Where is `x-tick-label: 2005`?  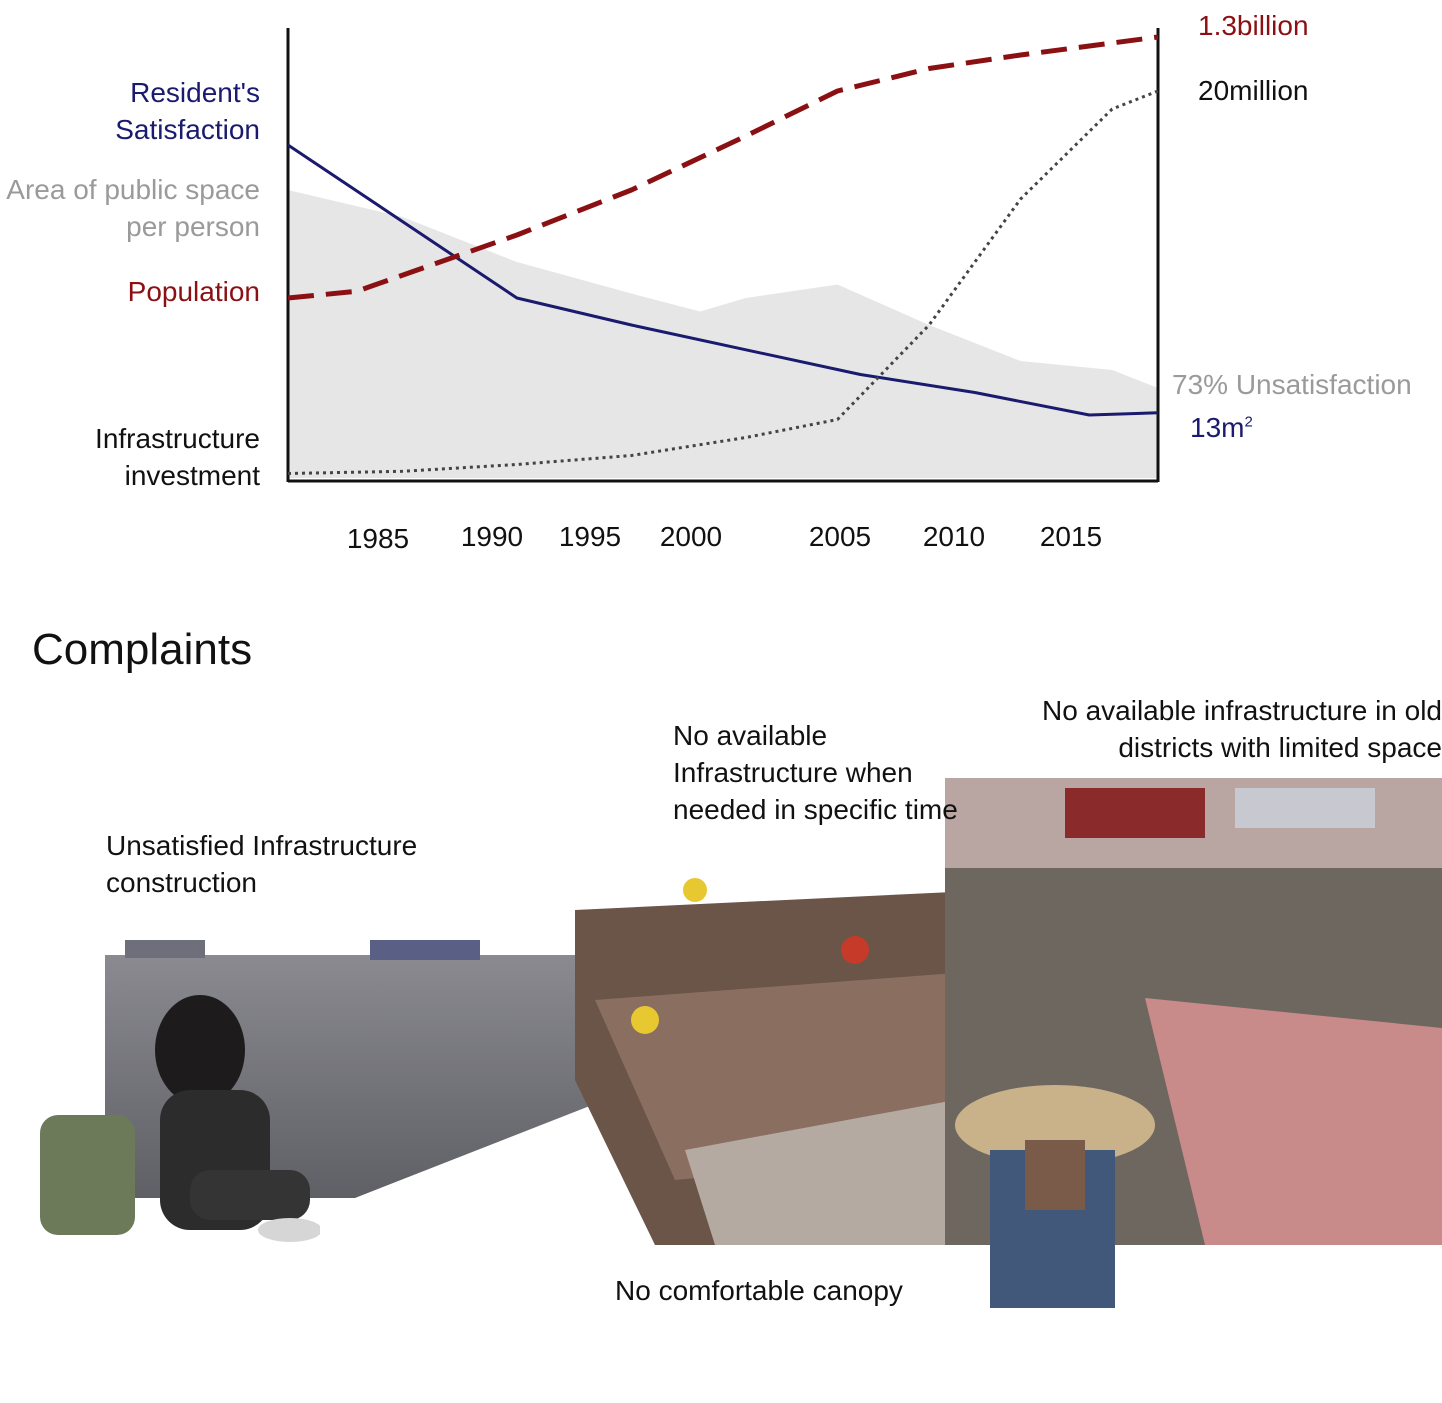
x-tick-label: 2005 is located at coordinates (840, 536).